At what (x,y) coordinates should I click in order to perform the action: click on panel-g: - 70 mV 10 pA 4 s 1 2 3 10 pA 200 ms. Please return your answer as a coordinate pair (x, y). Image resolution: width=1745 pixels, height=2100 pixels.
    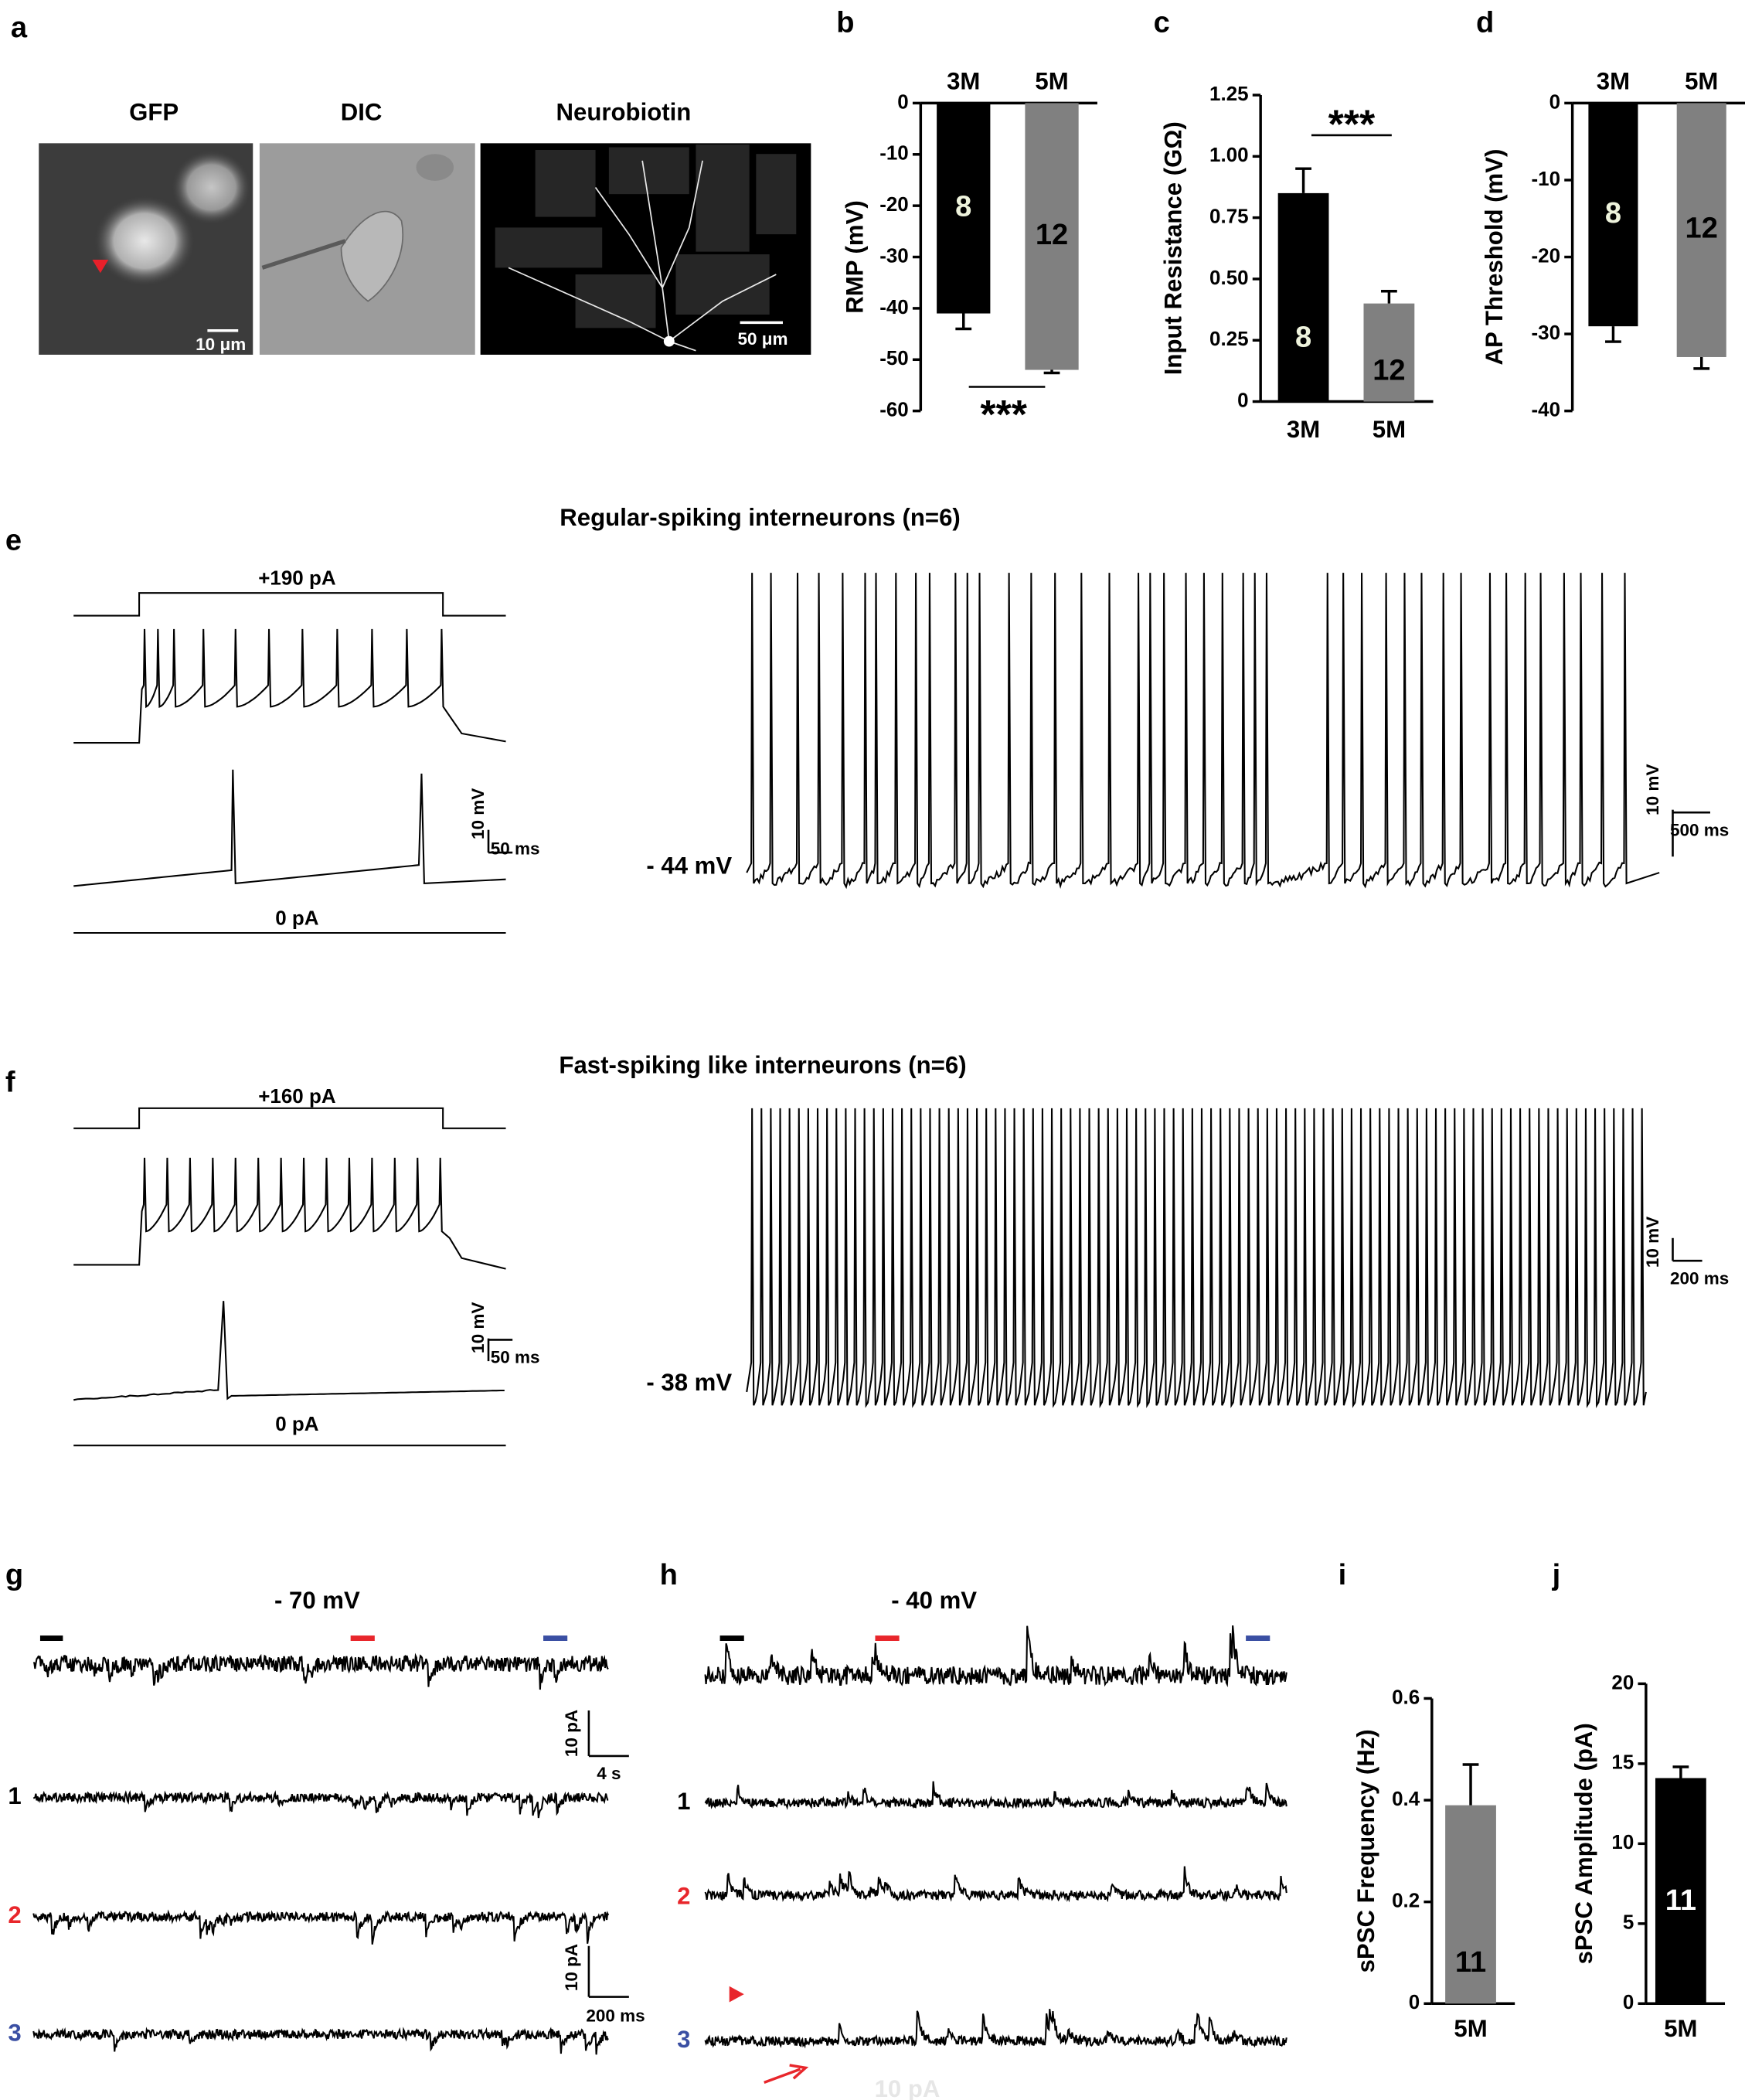
    Looking at the image, I should click on (326, 1816).